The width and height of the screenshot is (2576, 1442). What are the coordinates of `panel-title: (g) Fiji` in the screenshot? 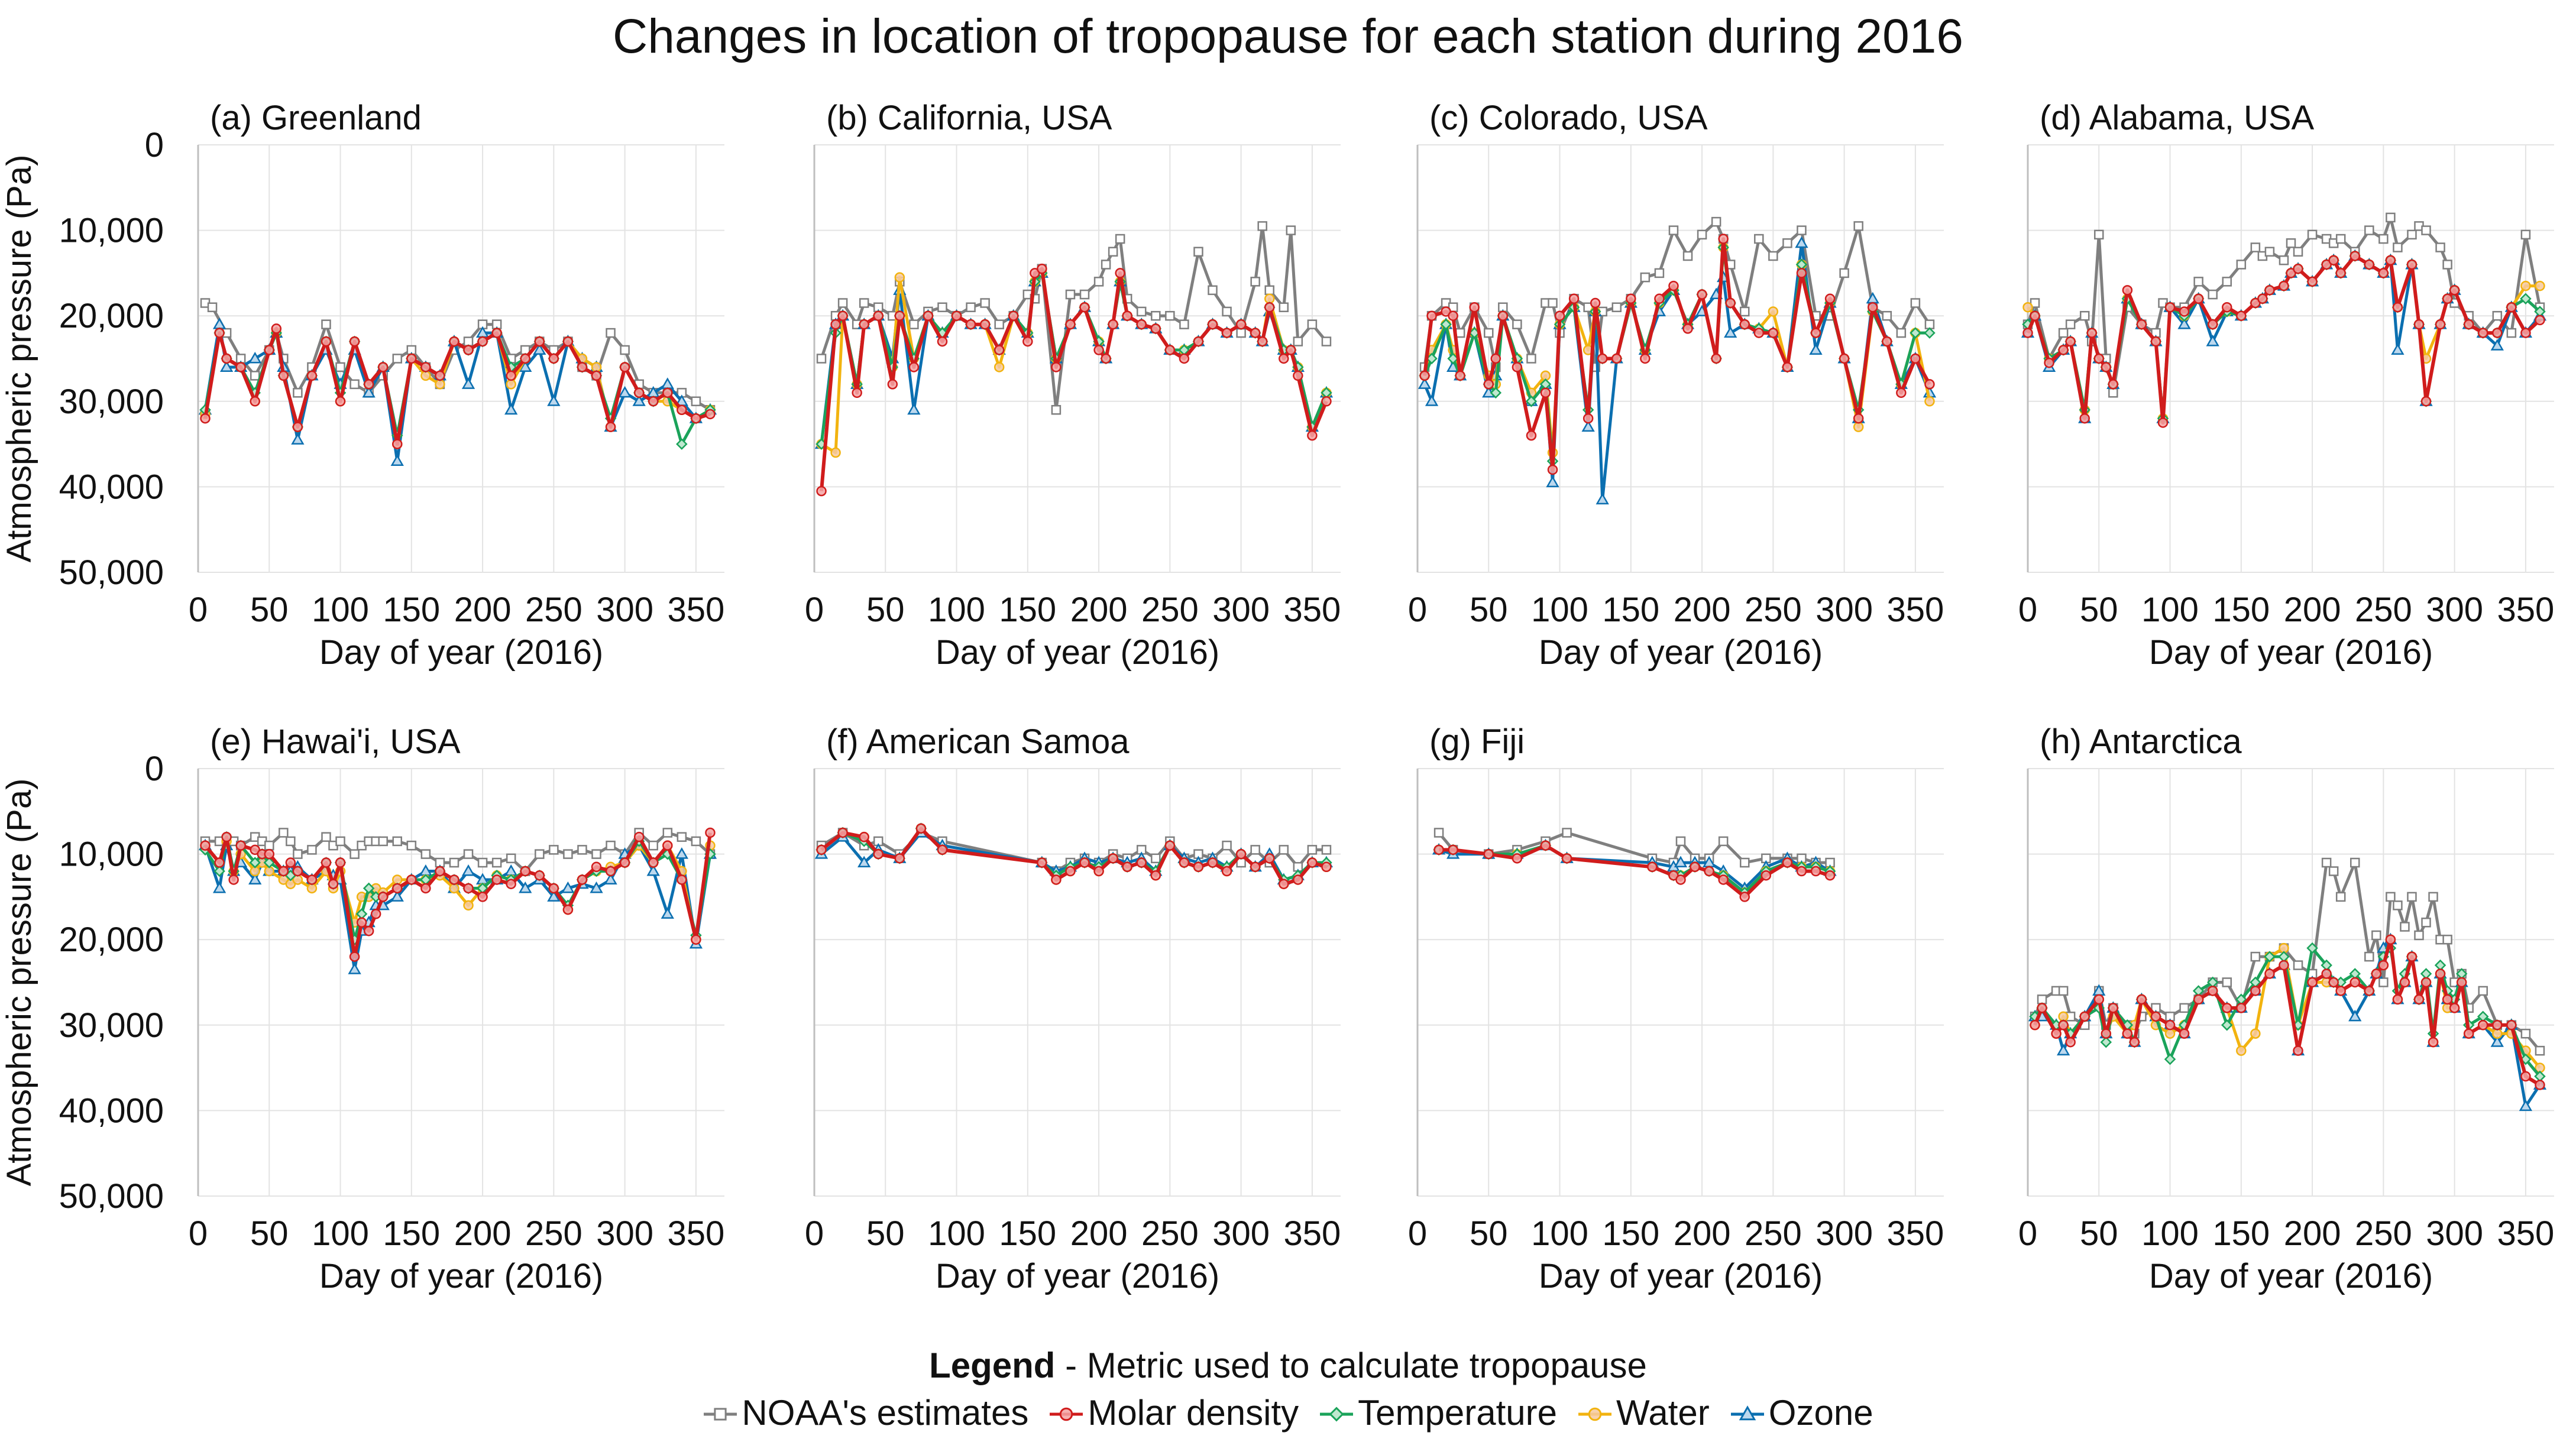 It's located at (1477, 741).